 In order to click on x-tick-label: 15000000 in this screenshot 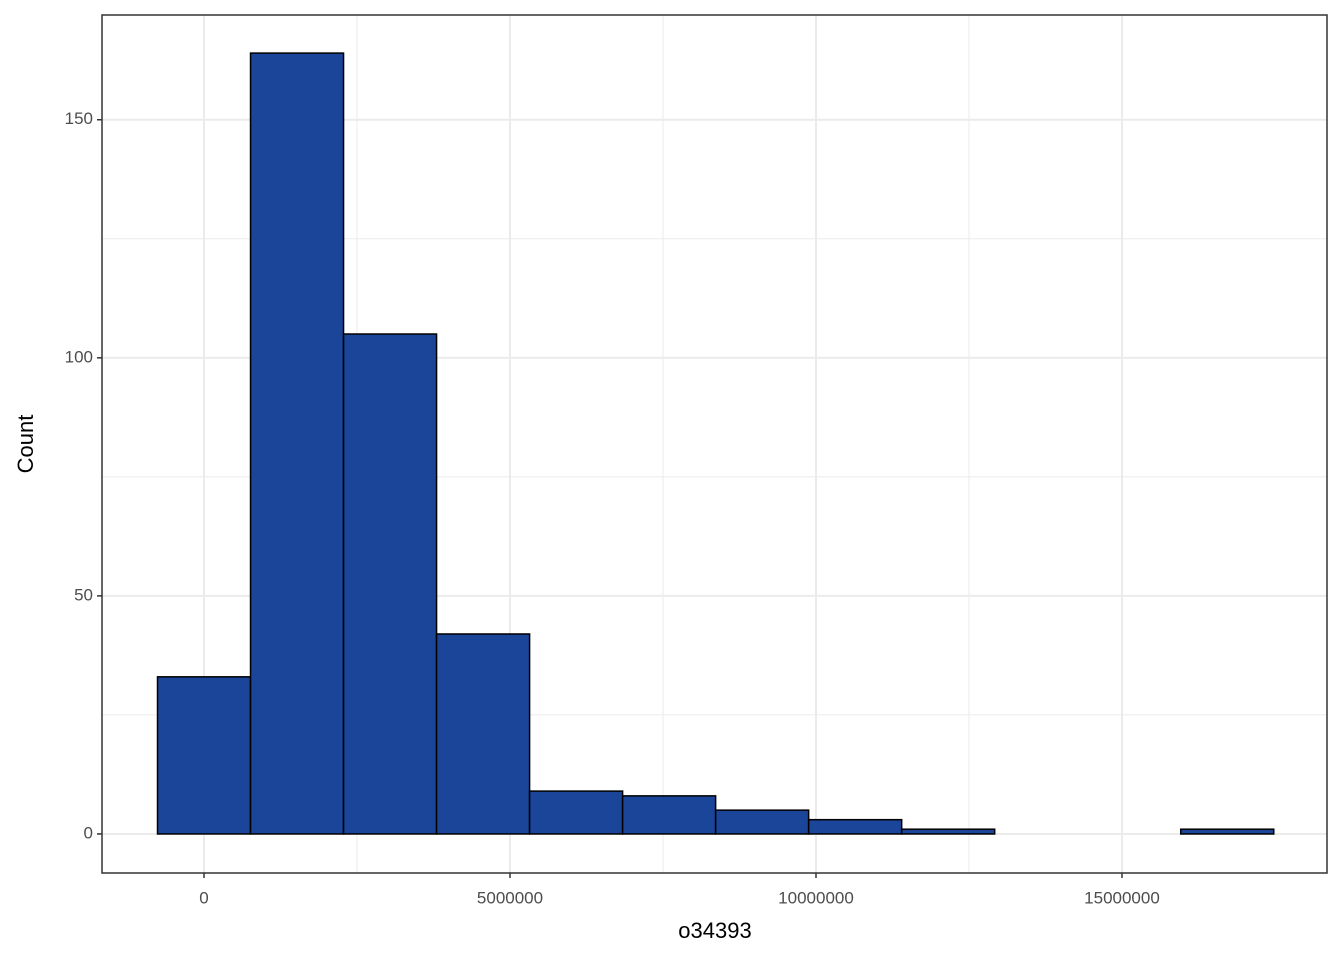, I will do `click(1122, 897)`.